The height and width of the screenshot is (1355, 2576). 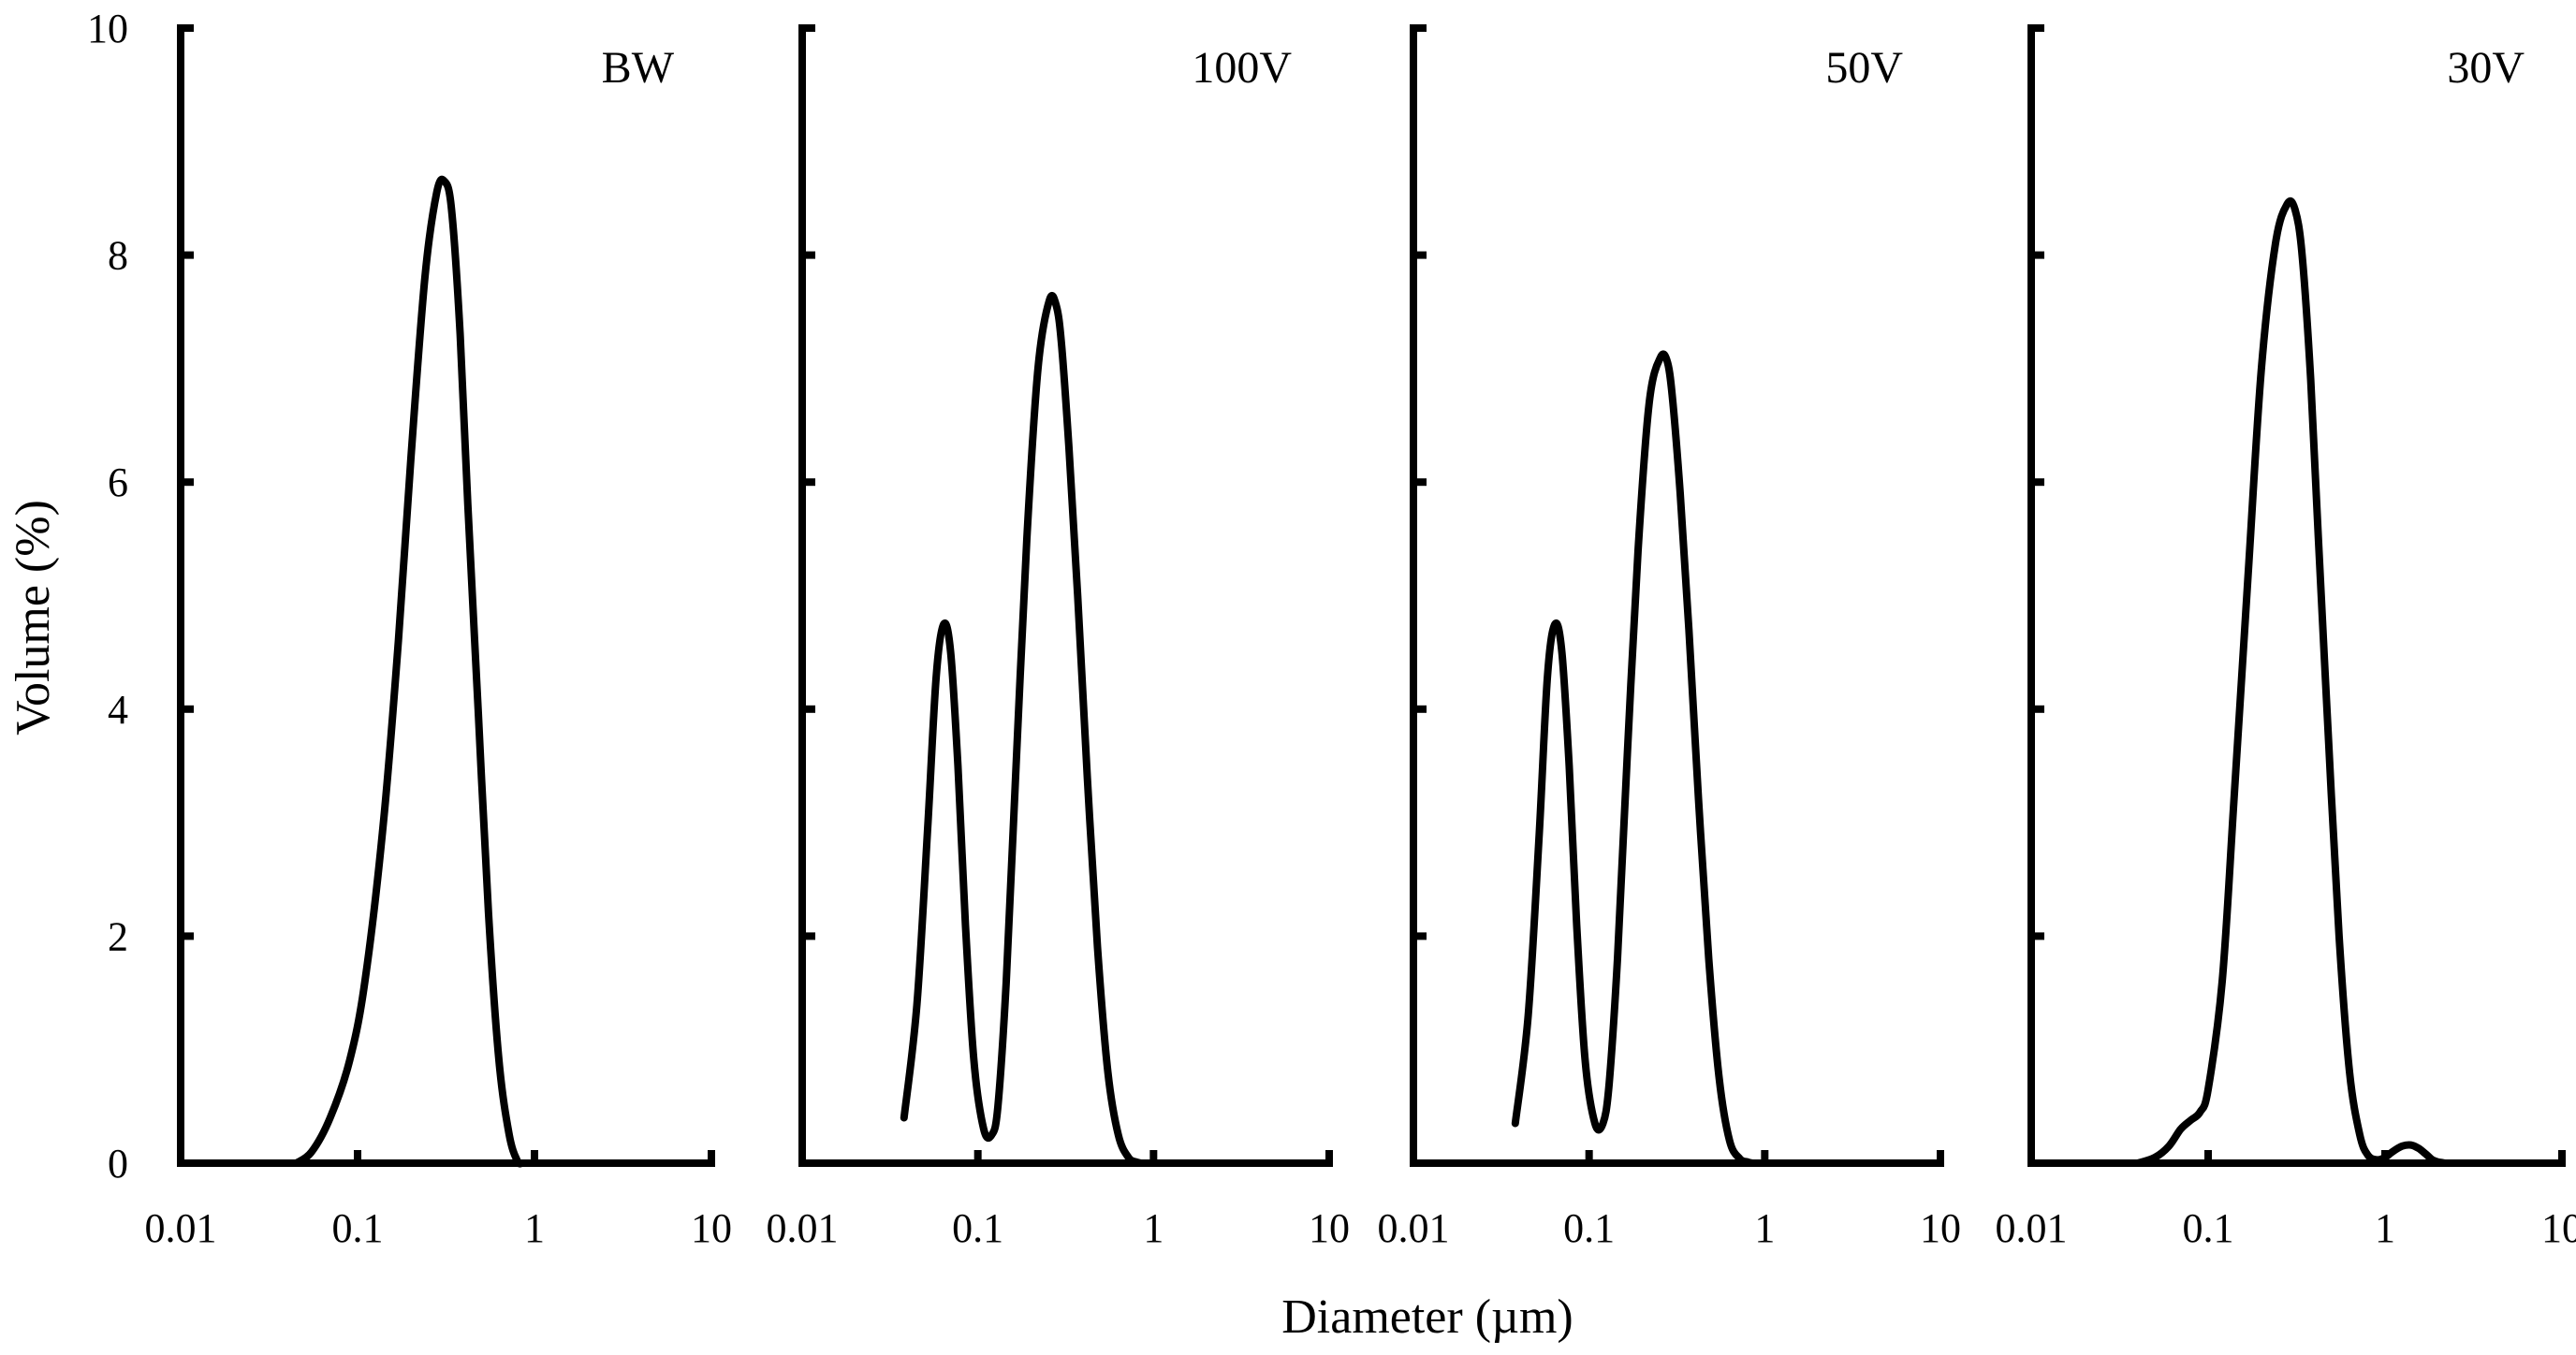 What do you see at coordinates (2486, 68) in the screenshot?
I see `panel-title: 30V` at bounding box center [2486, 68].